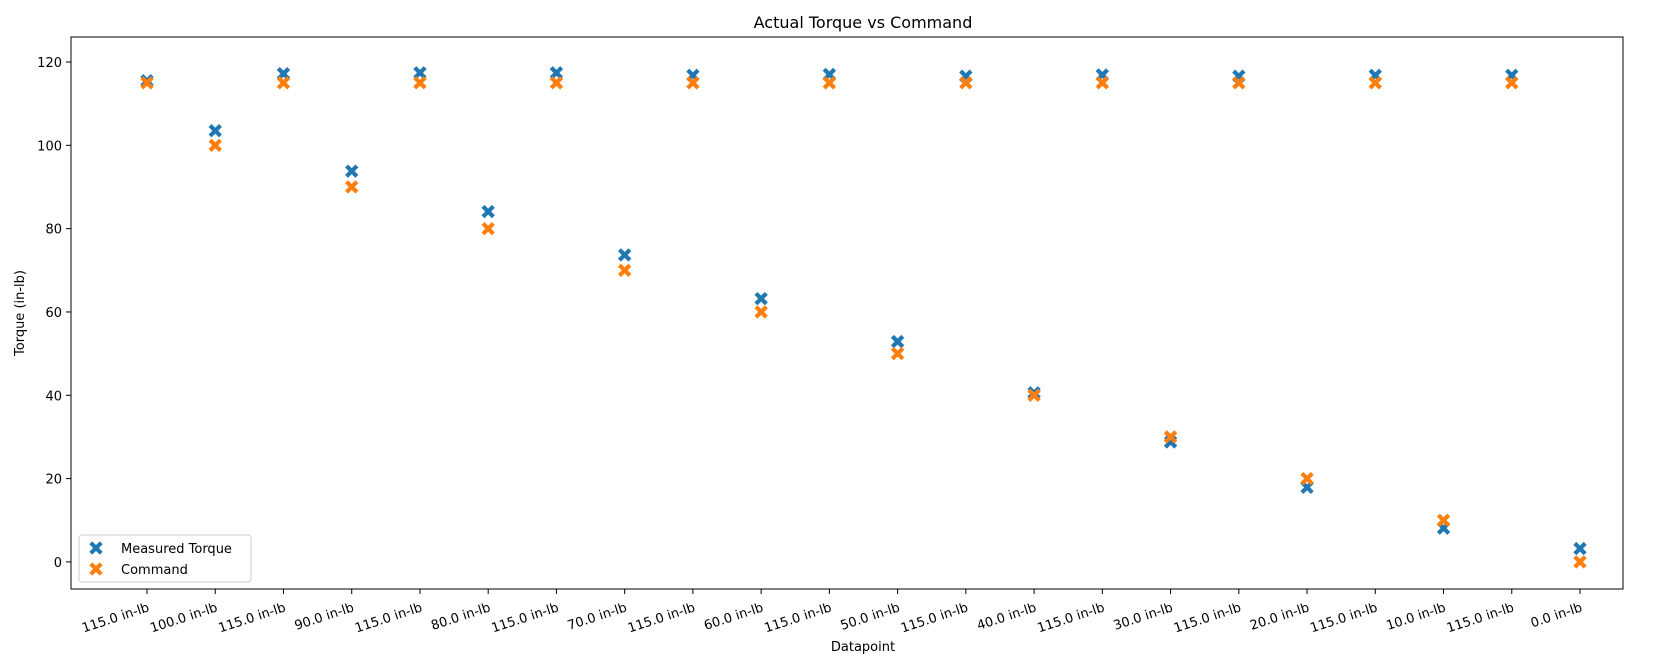  Describe the element at coordinates (49, 146) in the screenshot. I see `y-tick-label: 100` at that location.